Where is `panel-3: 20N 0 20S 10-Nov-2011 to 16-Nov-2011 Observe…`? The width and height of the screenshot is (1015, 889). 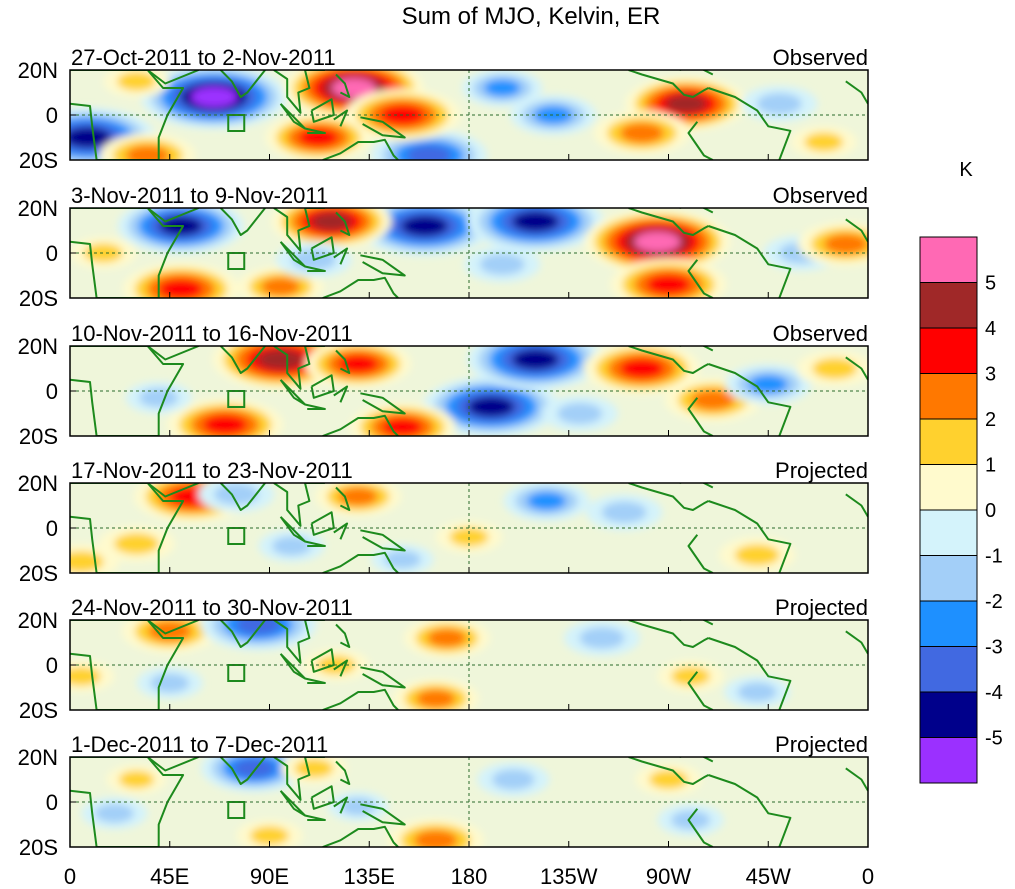 panel-3: 20N 0 20S 10-Nov-2011 to 16-Nov-2011 Observe… is located at coordinates (443, 385).